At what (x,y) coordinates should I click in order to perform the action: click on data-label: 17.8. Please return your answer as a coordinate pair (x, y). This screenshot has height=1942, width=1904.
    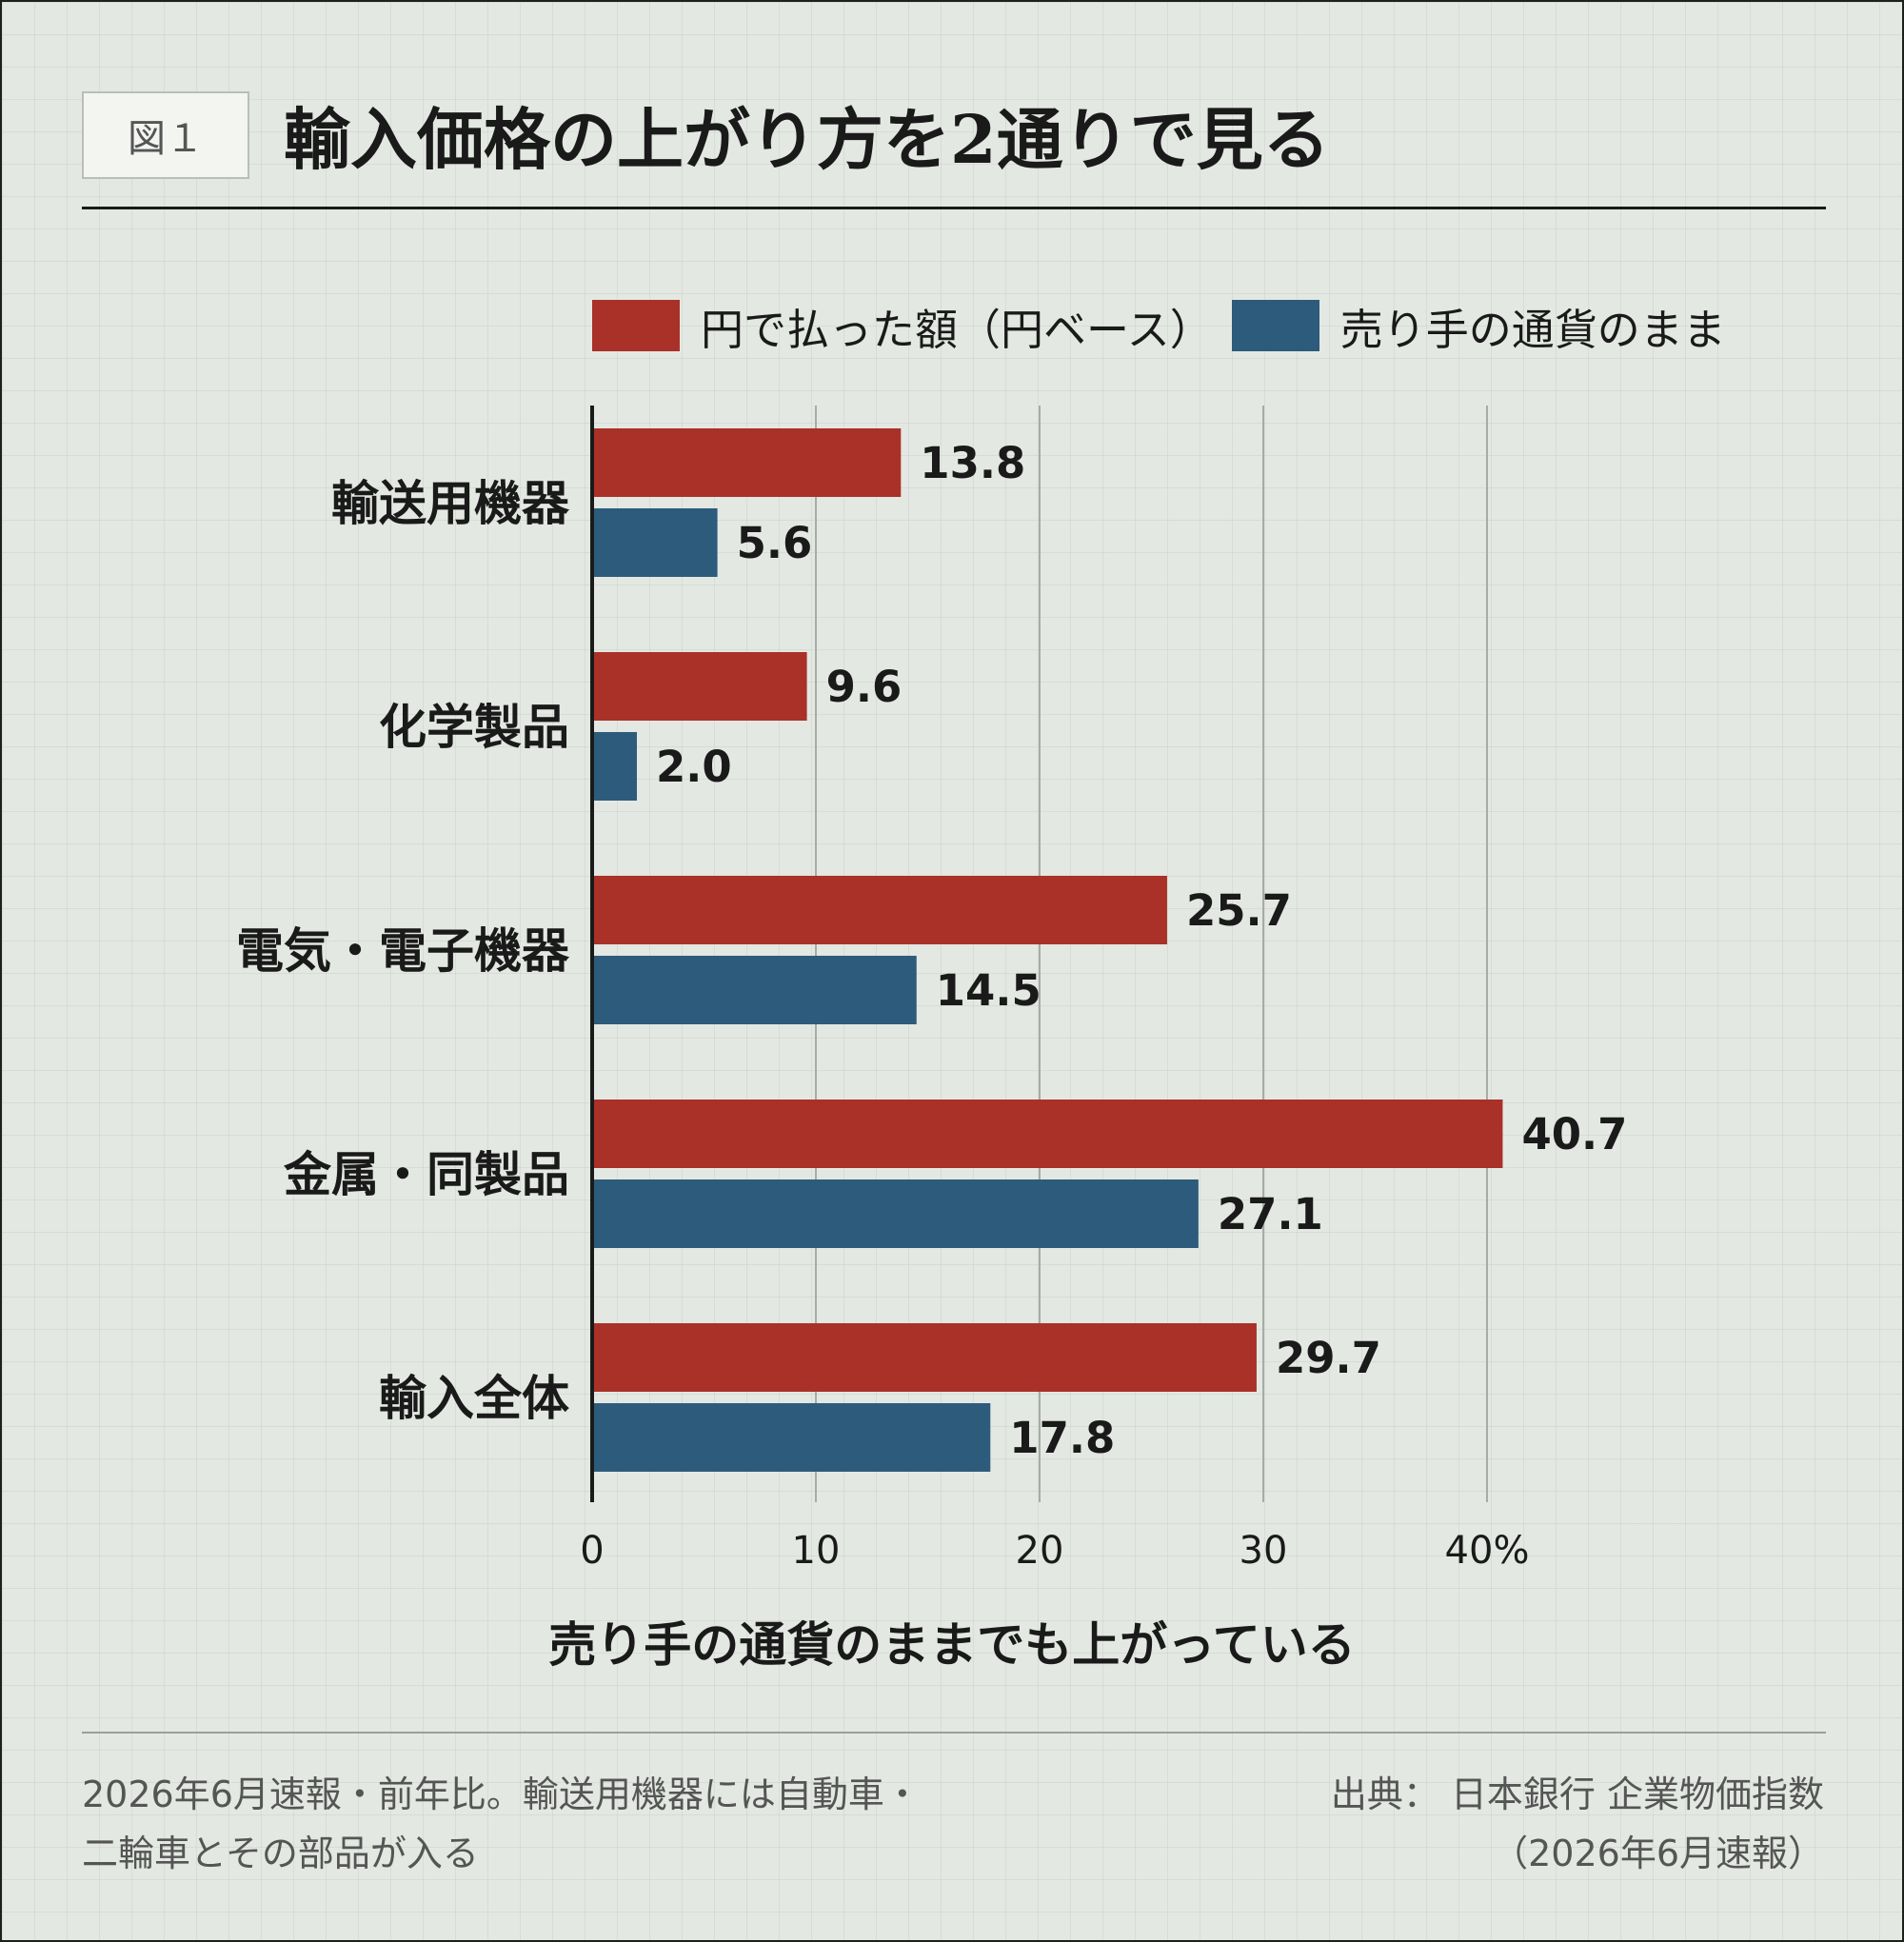
    Looking at the image, I should click on (1062, 1438).